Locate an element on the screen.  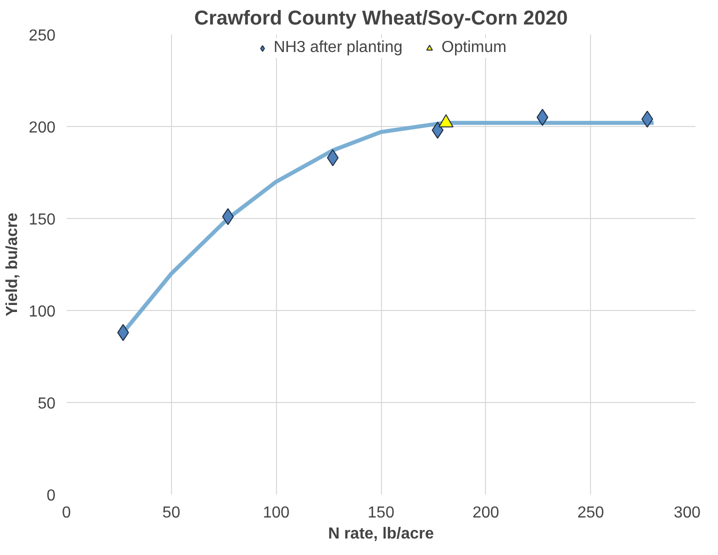
y-tick-label: 150 is located at coordinates (42, 220).